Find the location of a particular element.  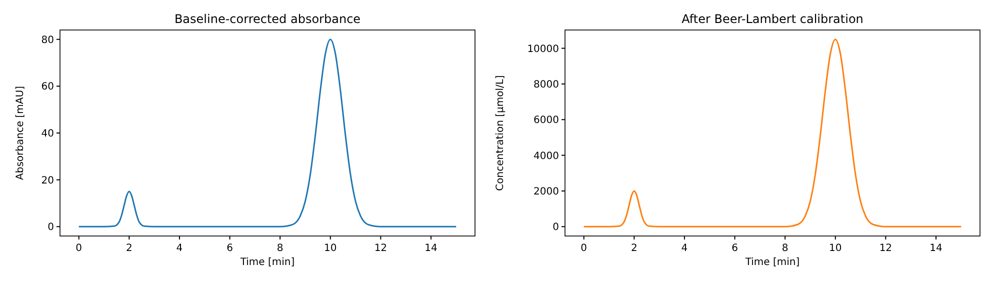

y-tick-label: 2000 is located at coordinates (546, 192).